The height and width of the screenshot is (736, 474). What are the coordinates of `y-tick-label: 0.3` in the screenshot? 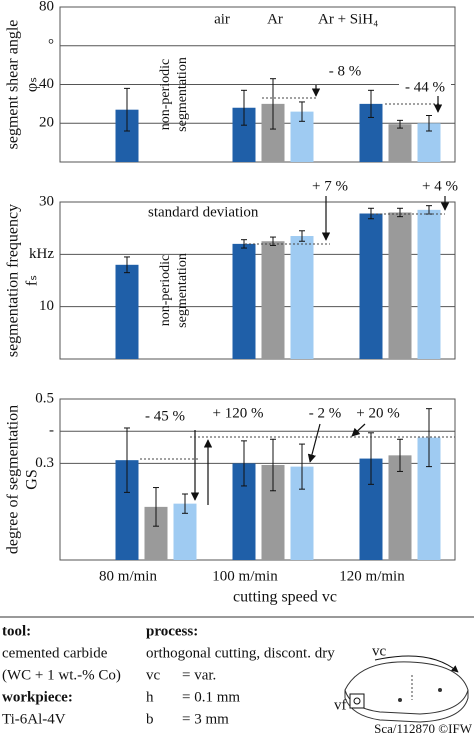 It's located at (44, 463).